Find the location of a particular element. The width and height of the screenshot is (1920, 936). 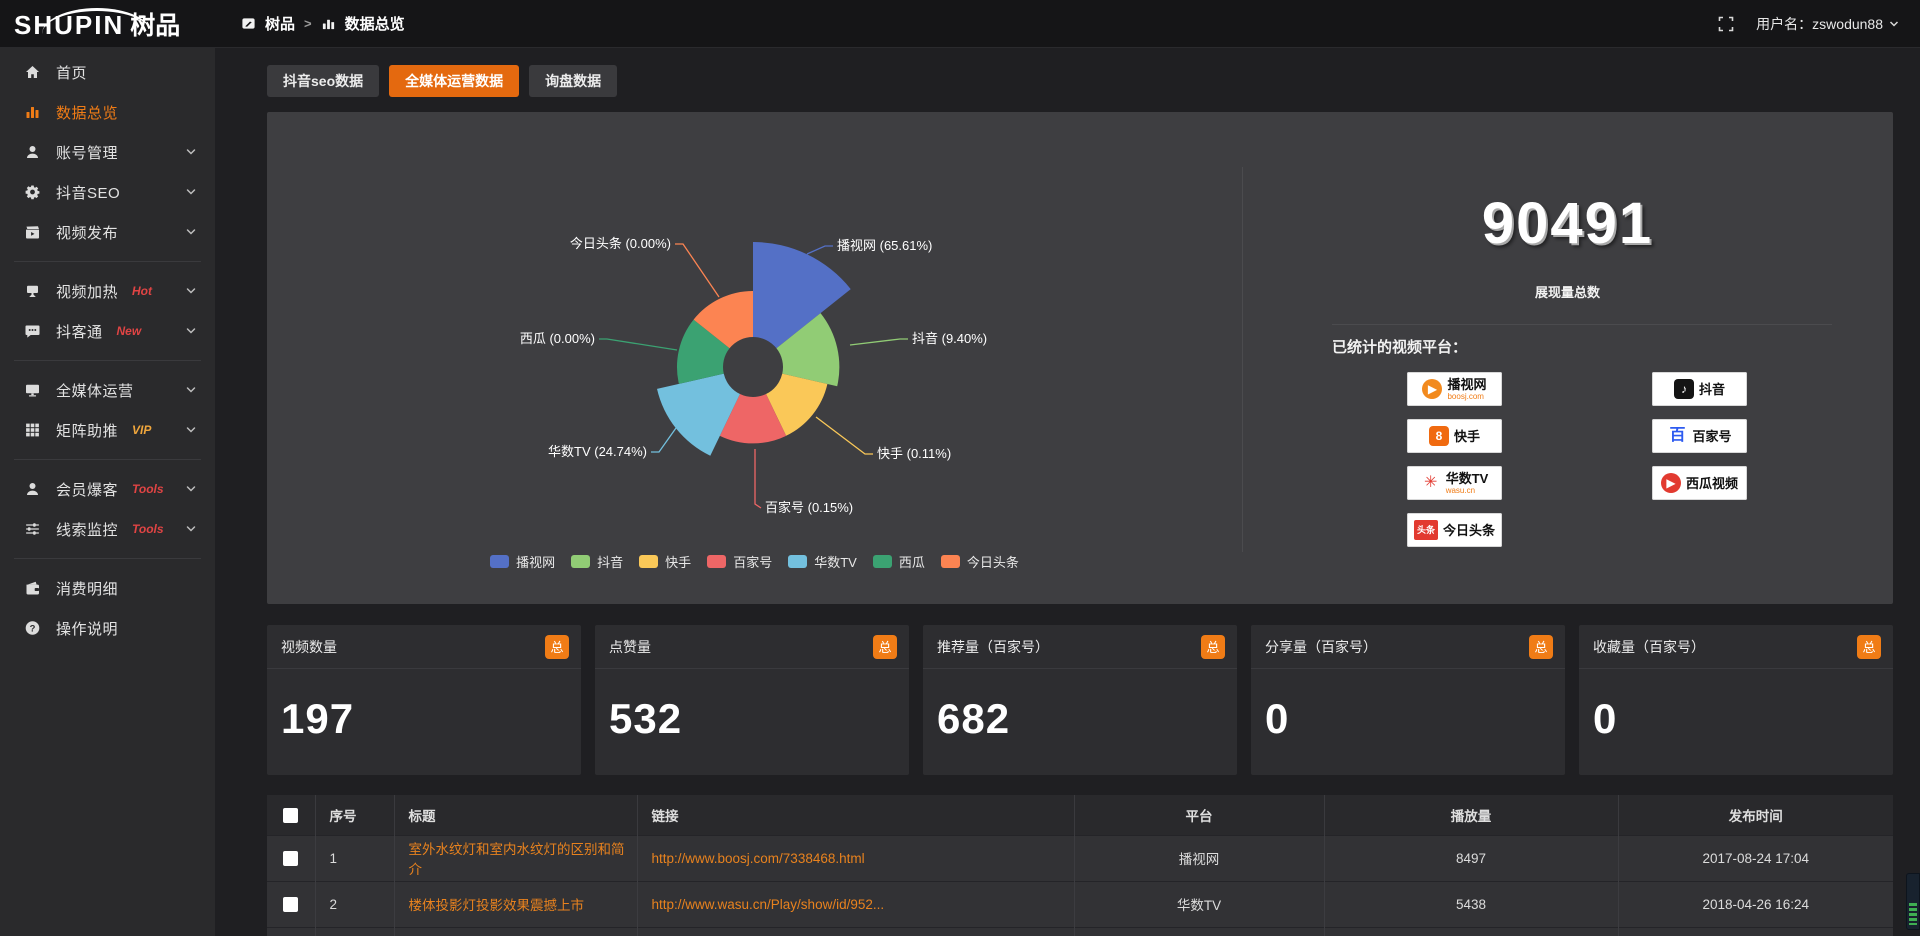

platform-badge-华数TV: ✳ 华数TV wasu.cn is located at coordinates (1454, 483).